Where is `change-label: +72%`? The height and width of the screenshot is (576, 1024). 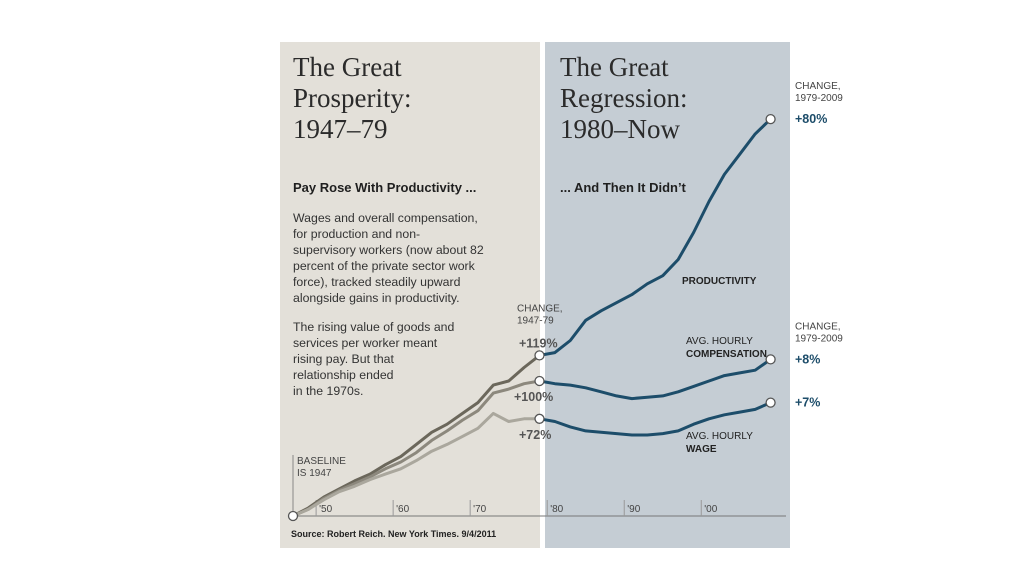
change-label: +72% is located at coordinates (535, 435).